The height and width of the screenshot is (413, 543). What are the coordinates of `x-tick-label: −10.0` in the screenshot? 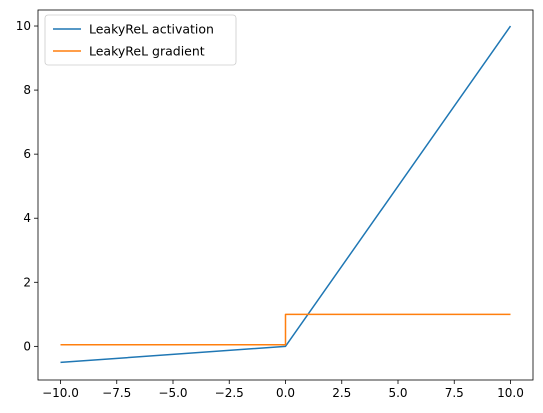 It's located at (60, 393).